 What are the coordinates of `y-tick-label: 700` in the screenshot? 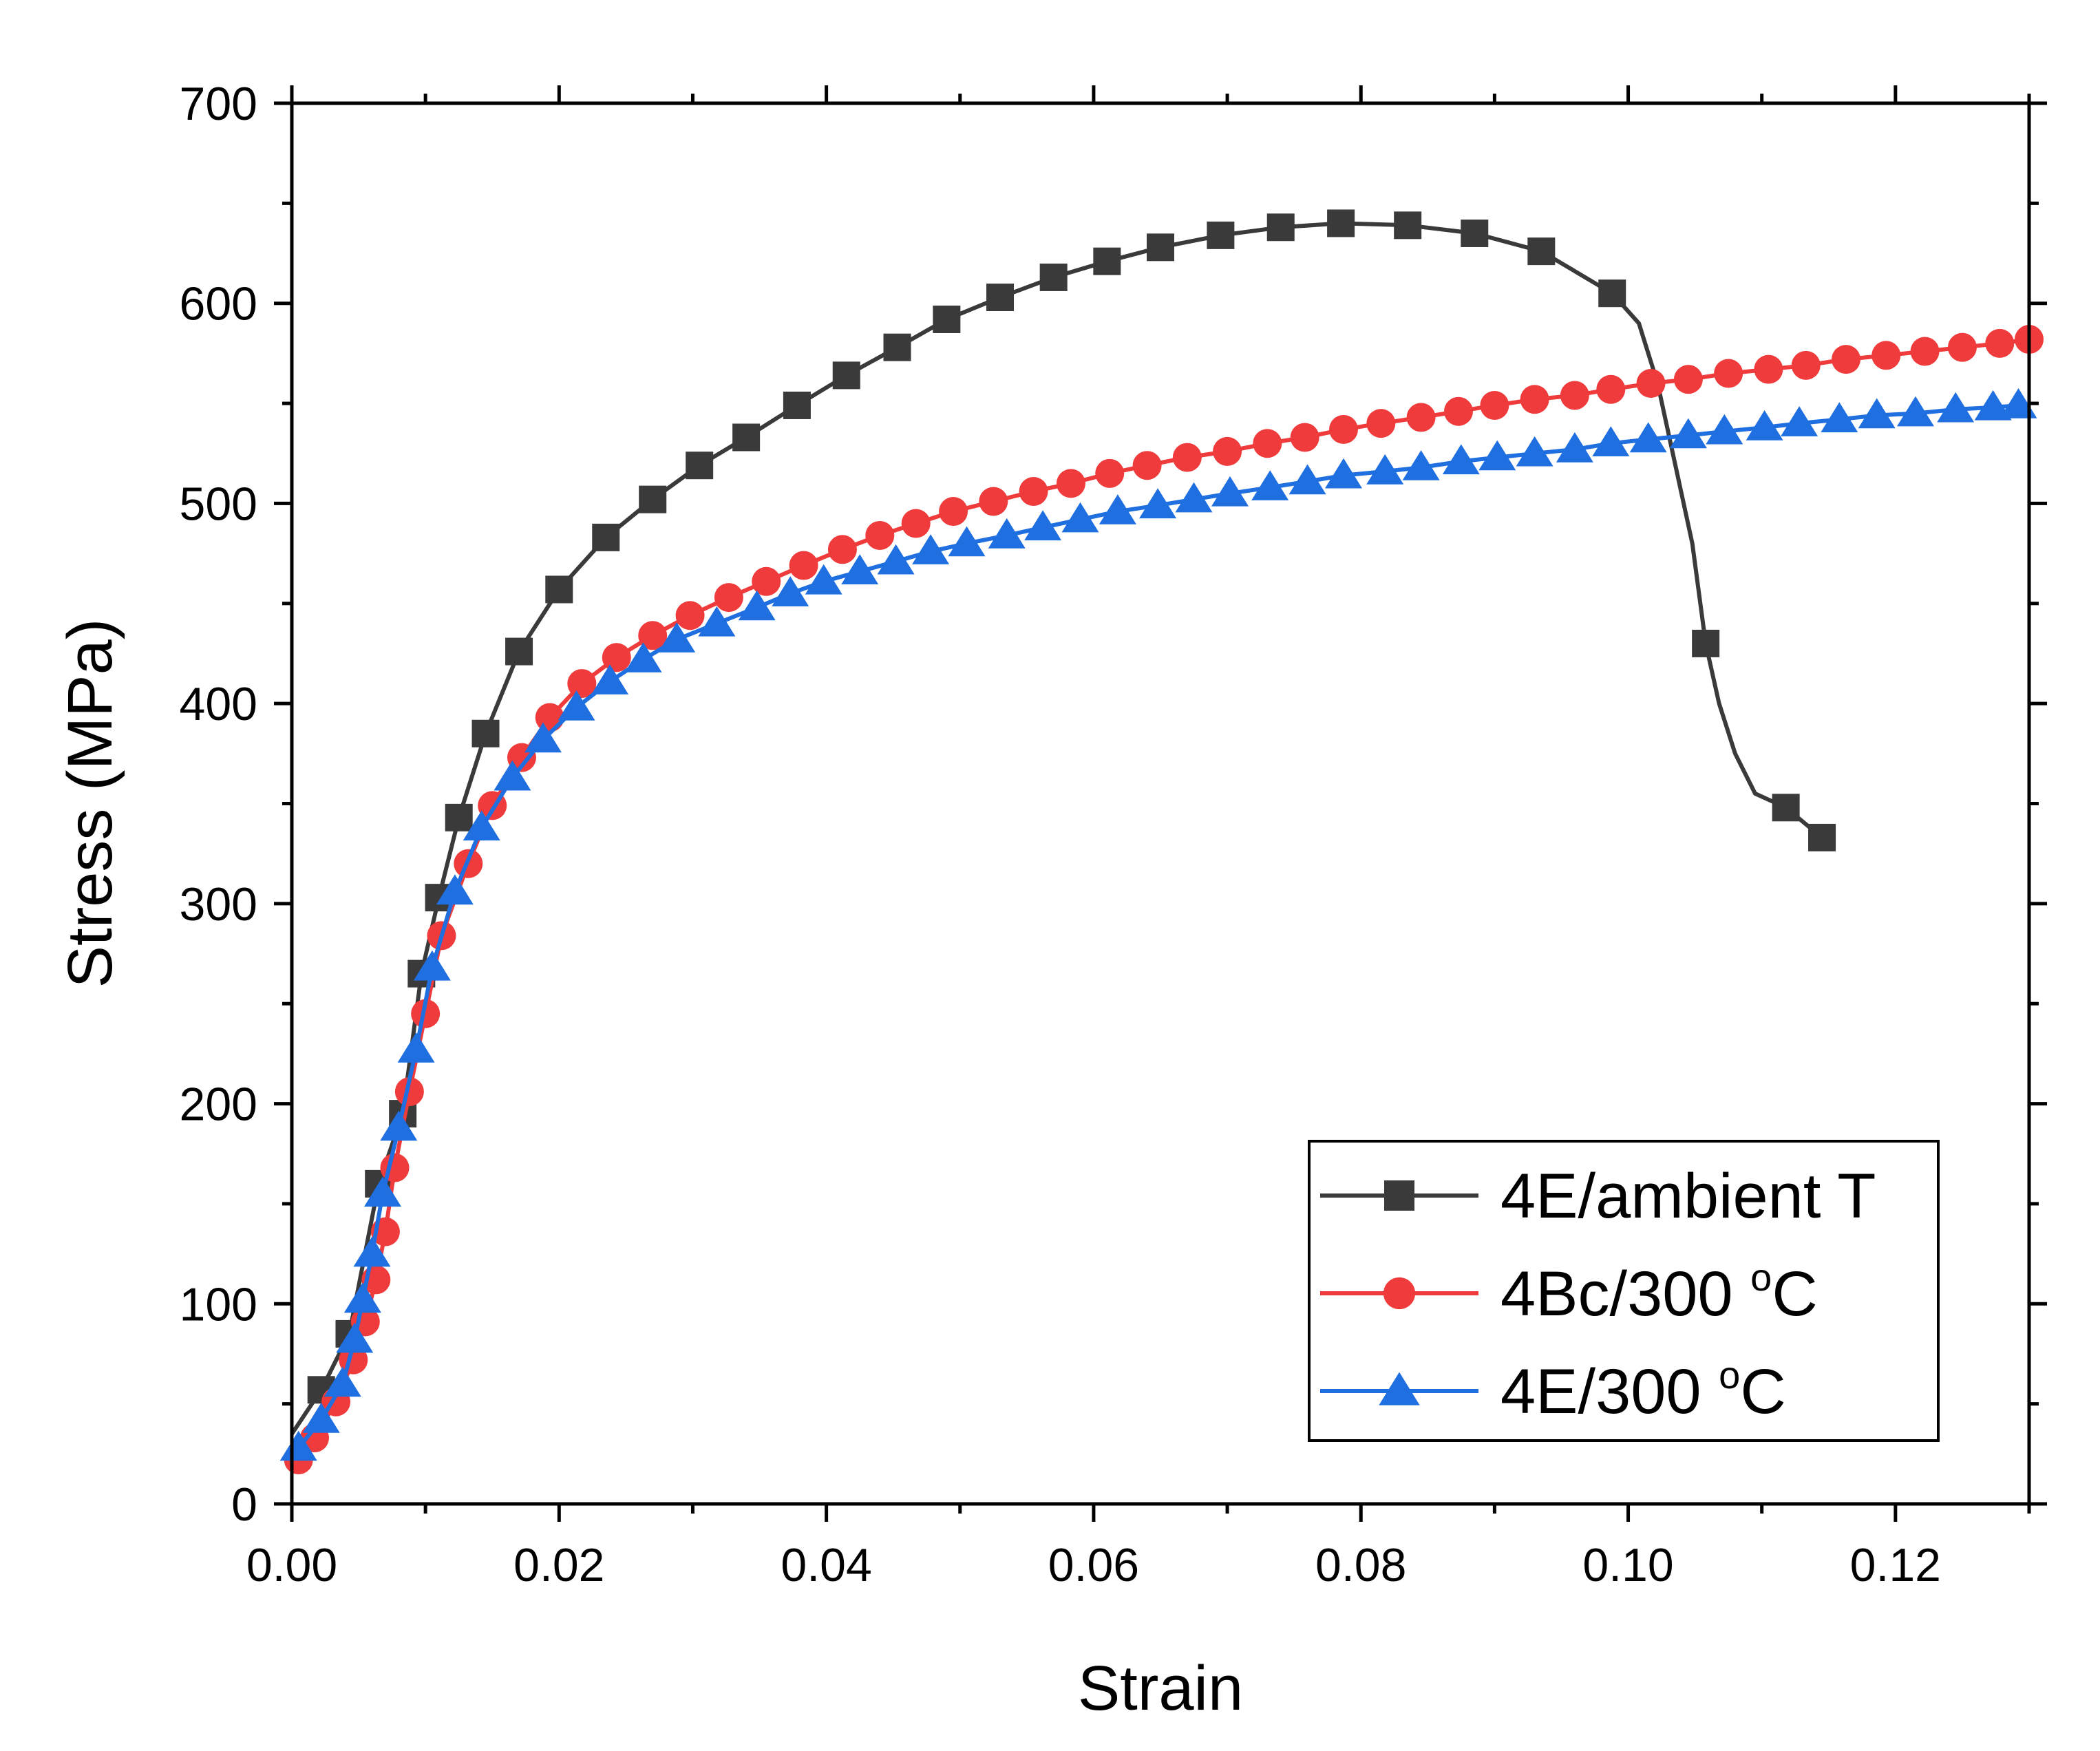 It's located at (219, 104).